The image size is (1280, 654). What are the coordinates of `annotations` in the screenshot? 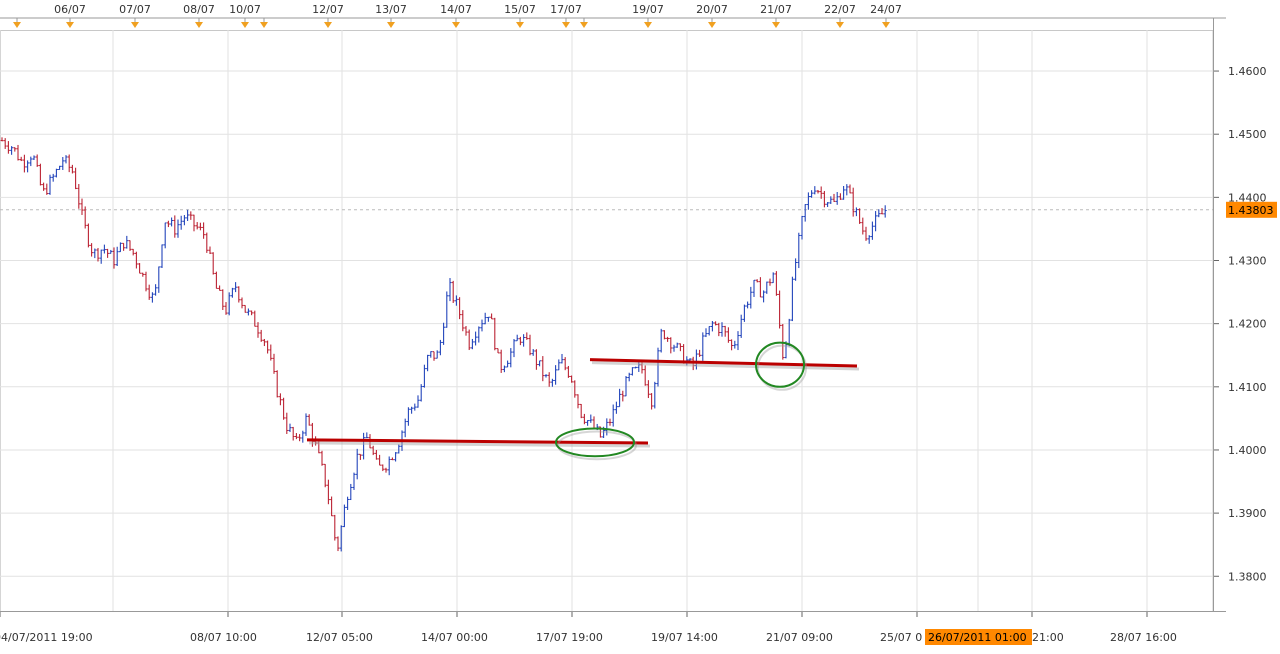 It's located at (583, 401).